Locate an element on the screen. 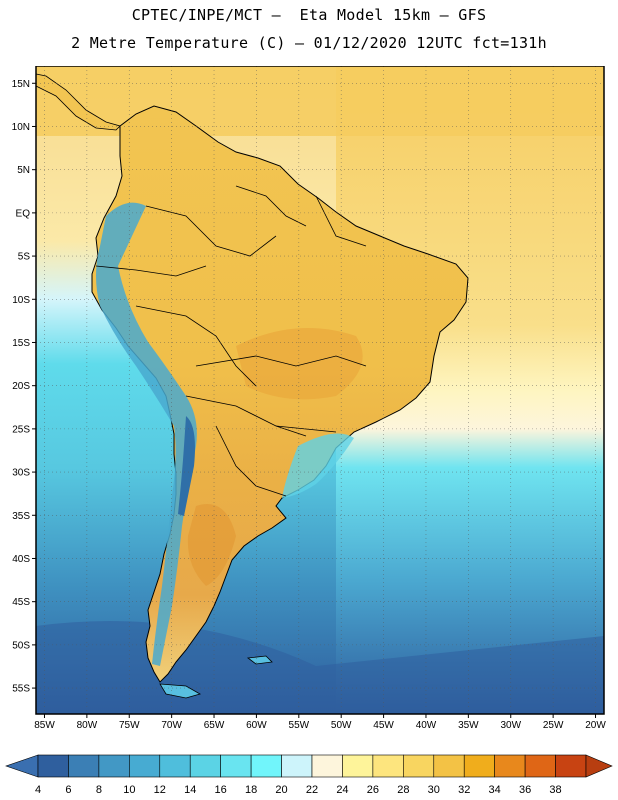  colorbar-label: 34 is located at coordinates (495, 790).